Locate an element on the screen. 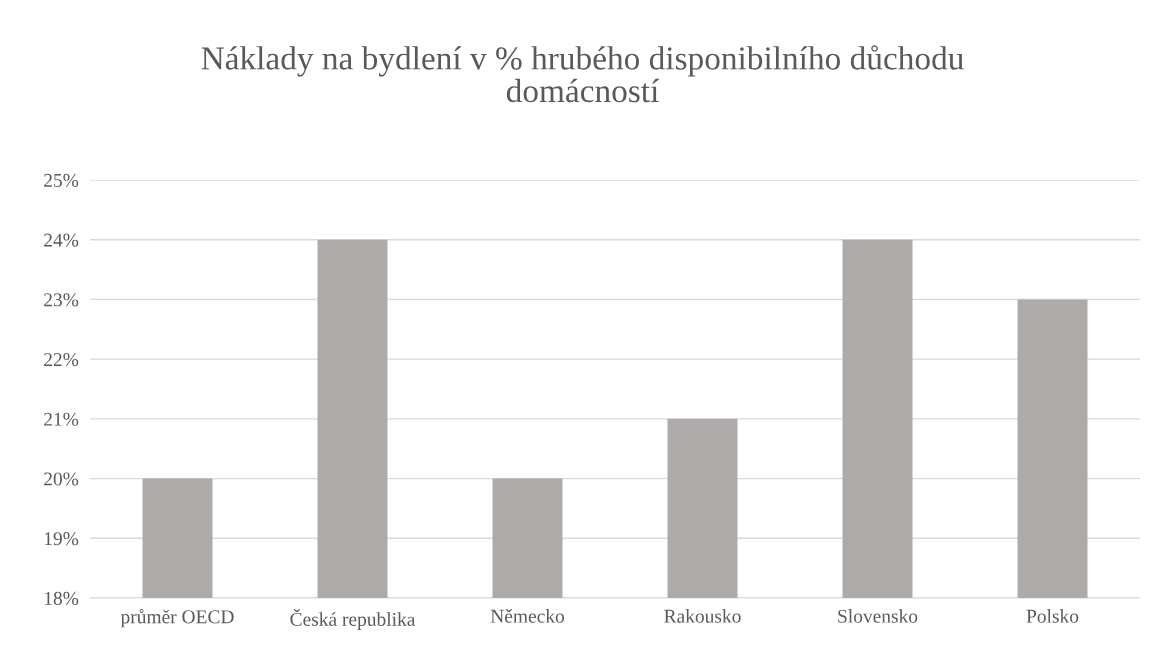 This screenshot has width=1165, height=646. x-tick-label: Slovensko is located at coordinates (878, 616).